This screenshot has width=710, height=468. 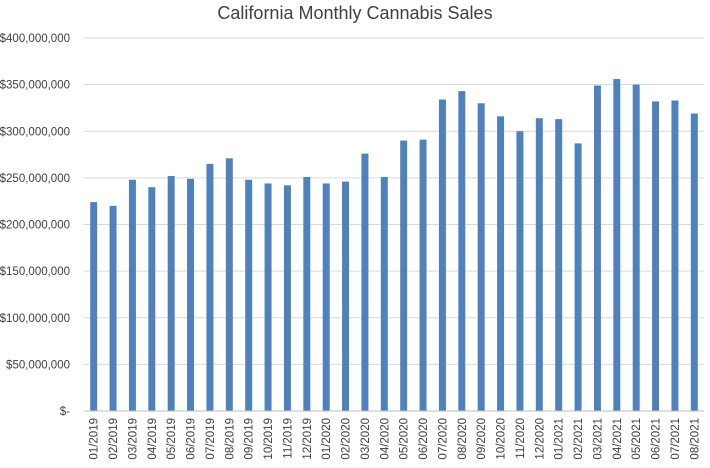 I want to click on x-tick-label: 11/2019, so click(x=288, y=438).